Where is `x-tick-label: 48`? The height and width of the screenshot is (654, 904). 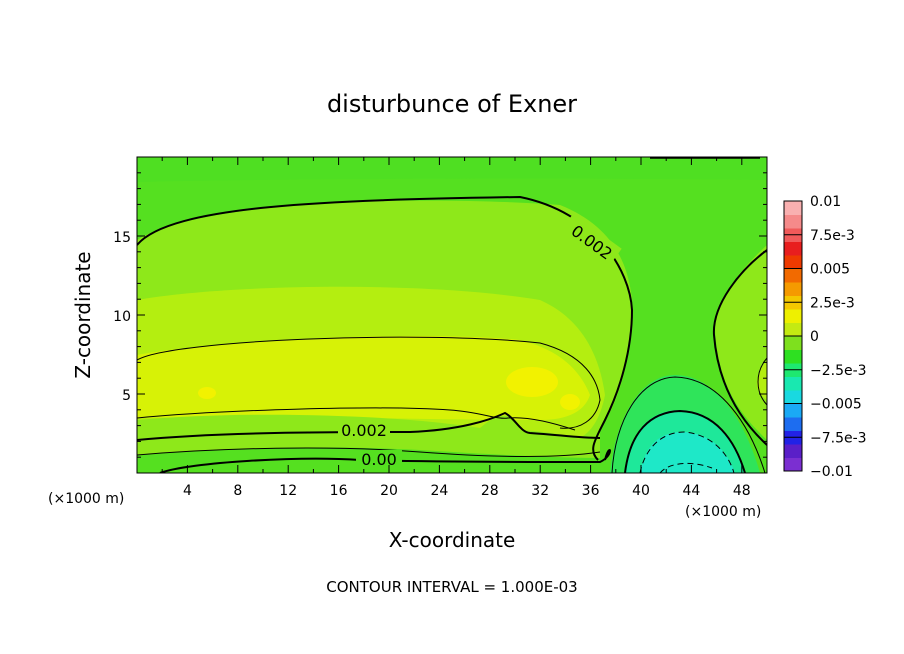
x-tick-label: 48 is located at coordinates (742, 491).